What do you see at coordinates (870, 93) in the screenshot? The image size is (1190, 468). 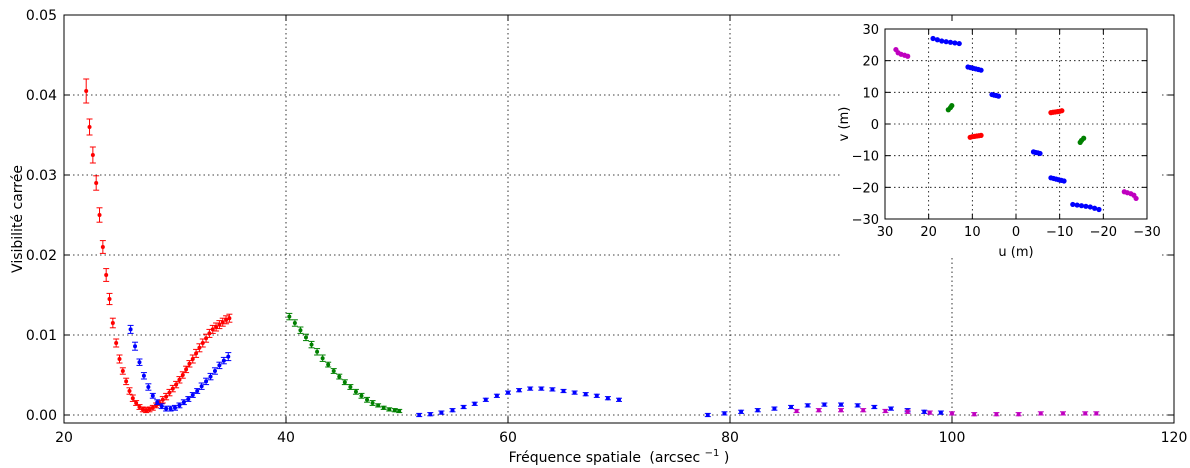 I see `inset-y-tick-label: 10` at bounding box center [870, 93].